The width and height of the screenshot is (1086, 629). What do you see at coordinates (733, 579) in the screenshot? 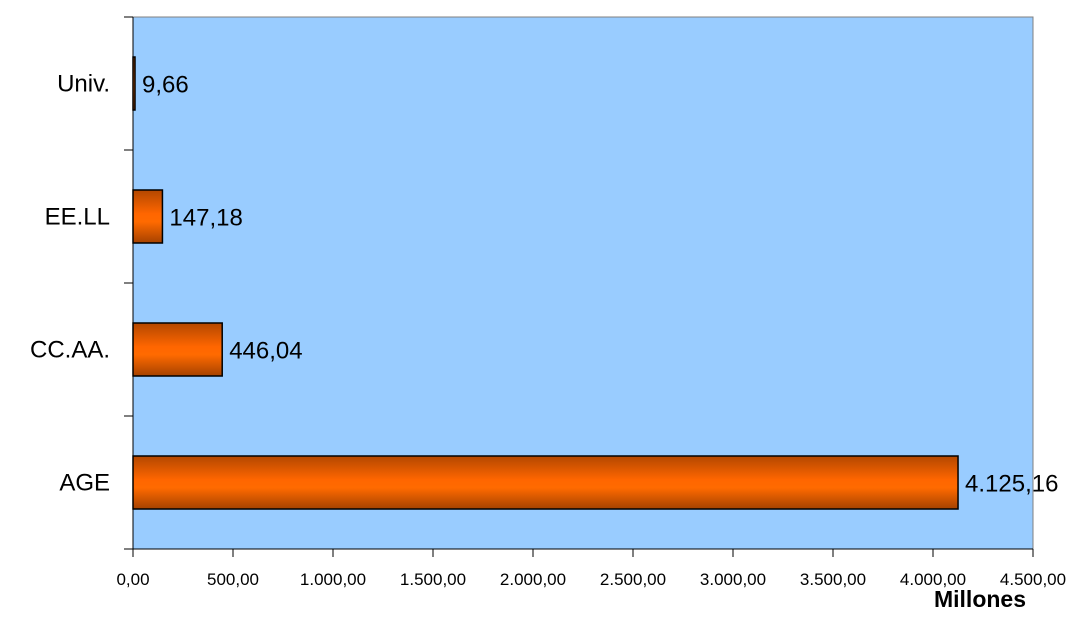
I see `x-tick-label: 3.000,00` at bounding box center [733, 579].